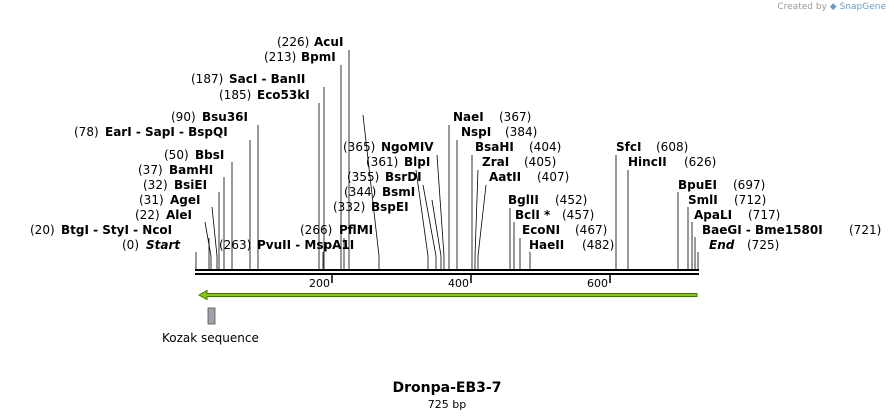 This screenshot has width=894, height=419. Describe the element at coordinates (210, 338) in the screenshot. I see `kozak-feature-label: Kozak sequence` at that location.